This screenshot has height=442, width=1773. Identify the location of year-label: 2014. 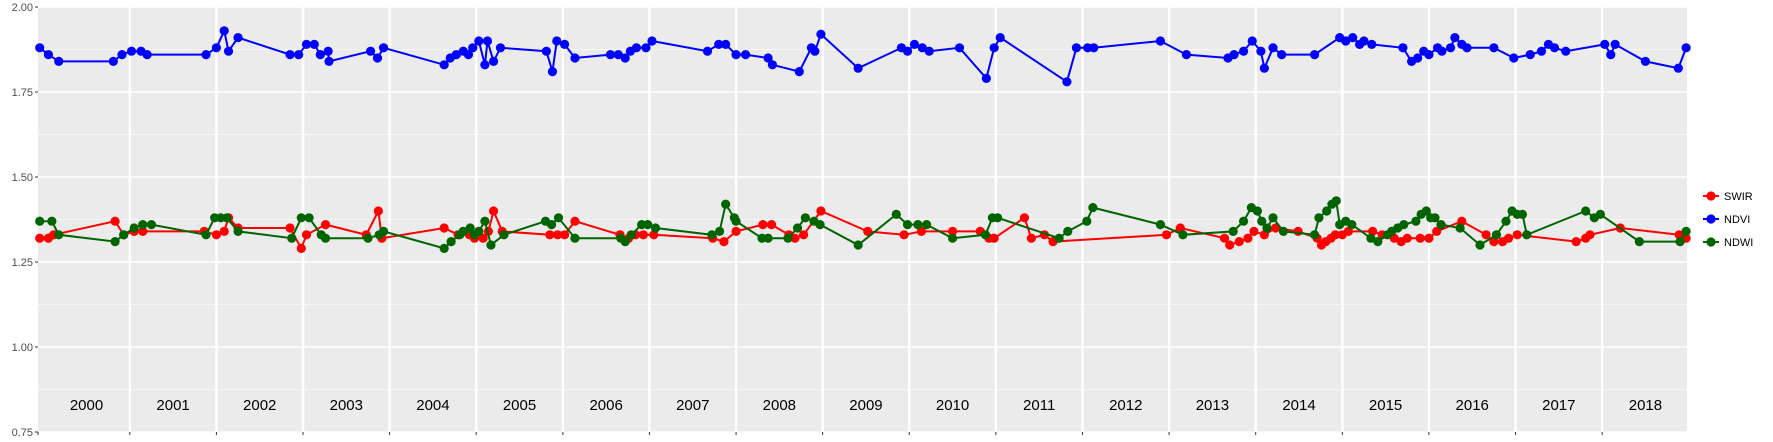
(1298, 405).